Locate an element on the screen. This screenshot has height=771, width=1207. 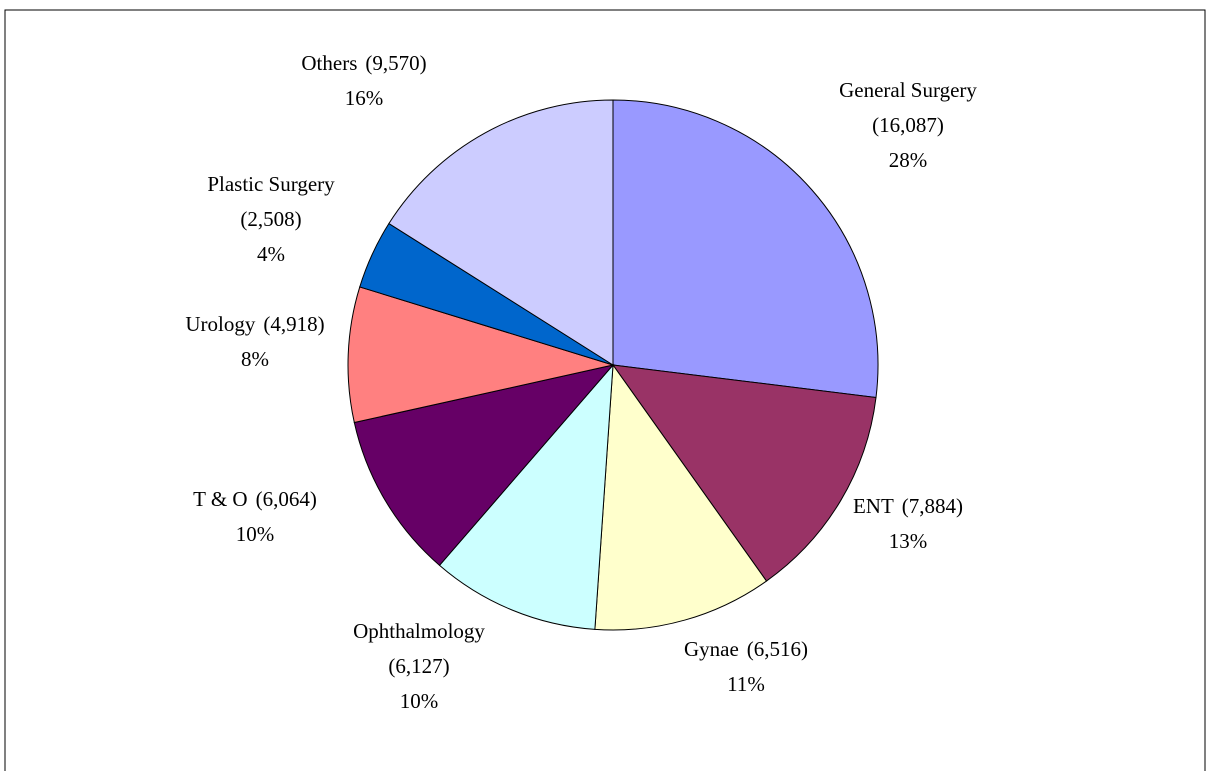
slice-count: (7,884) is located at coordinates (932, 506).